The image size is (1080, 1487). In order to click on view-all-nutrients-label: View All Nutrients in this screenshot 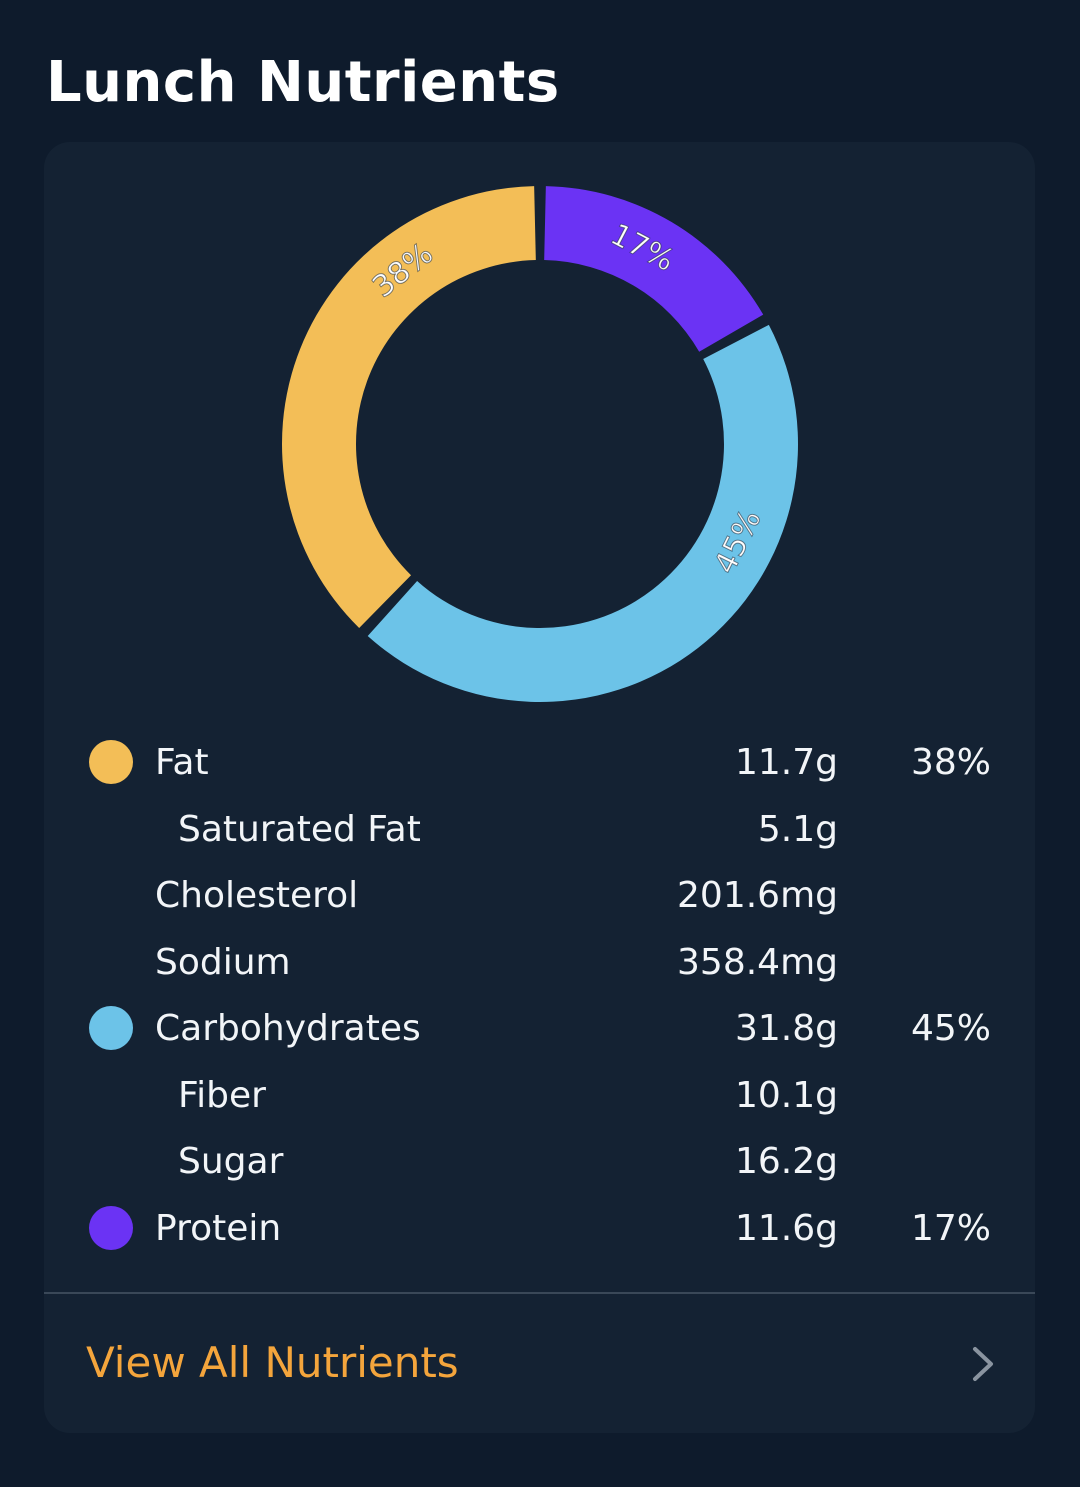, I will do `click(272, 1362)`.